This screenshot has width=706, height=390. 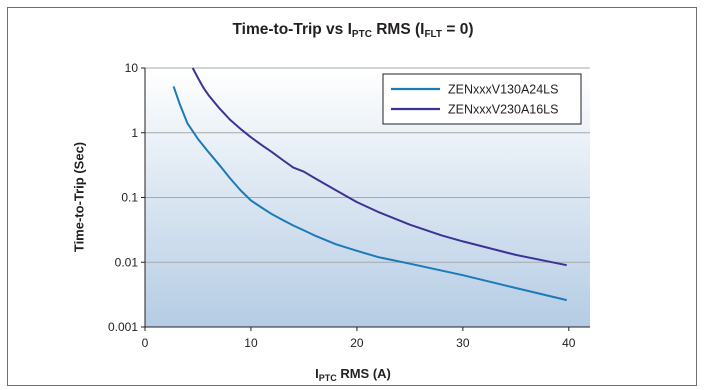 I want to click on y-tick-label: 0.1, so click(x=129, y=198).